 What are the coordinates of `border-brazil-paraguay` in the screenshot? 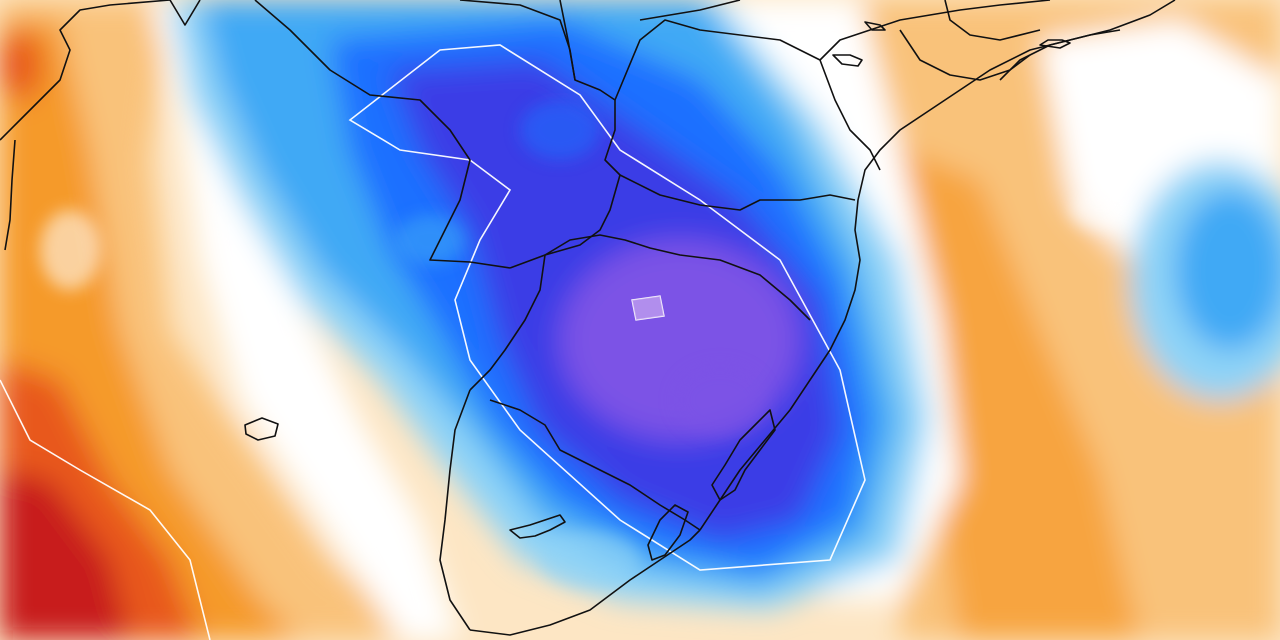 It's located at (567, 40).